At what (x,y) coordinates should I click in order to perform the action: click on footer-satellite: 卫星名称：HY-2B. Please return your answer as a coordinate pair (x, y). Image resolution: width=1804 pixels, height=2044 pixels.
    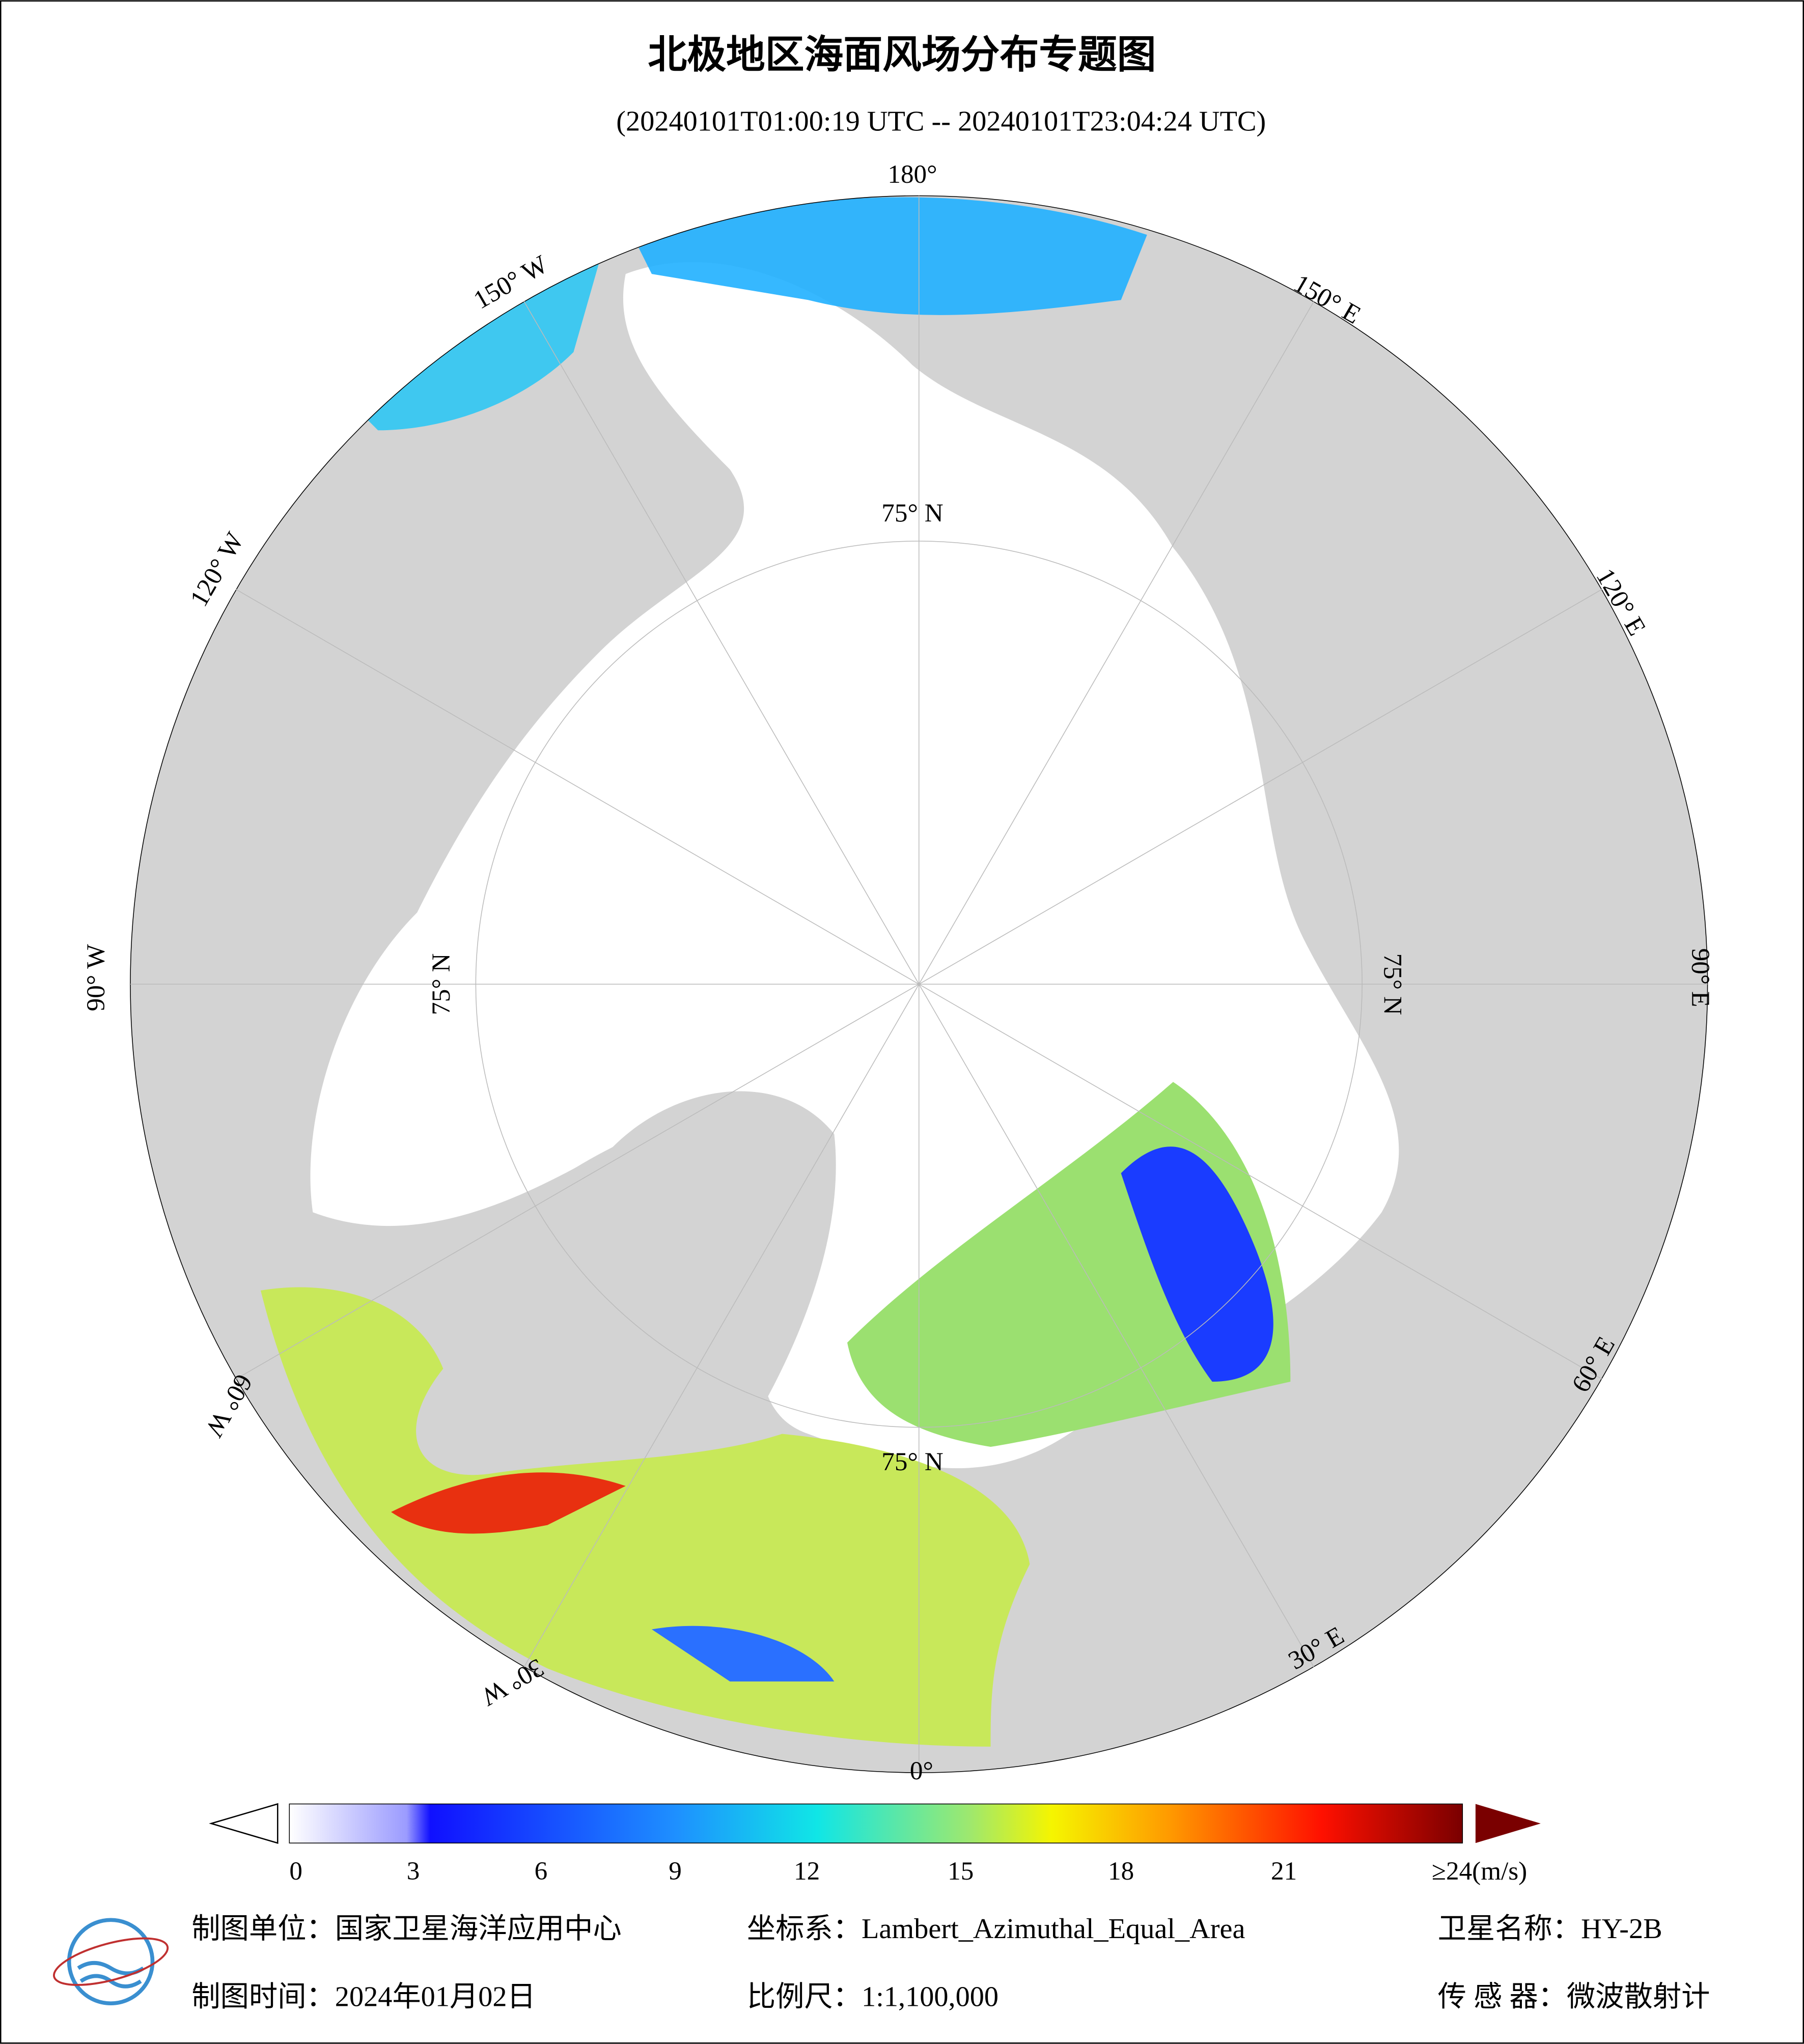
    Looking at the image, I should click on (1550, 1929).